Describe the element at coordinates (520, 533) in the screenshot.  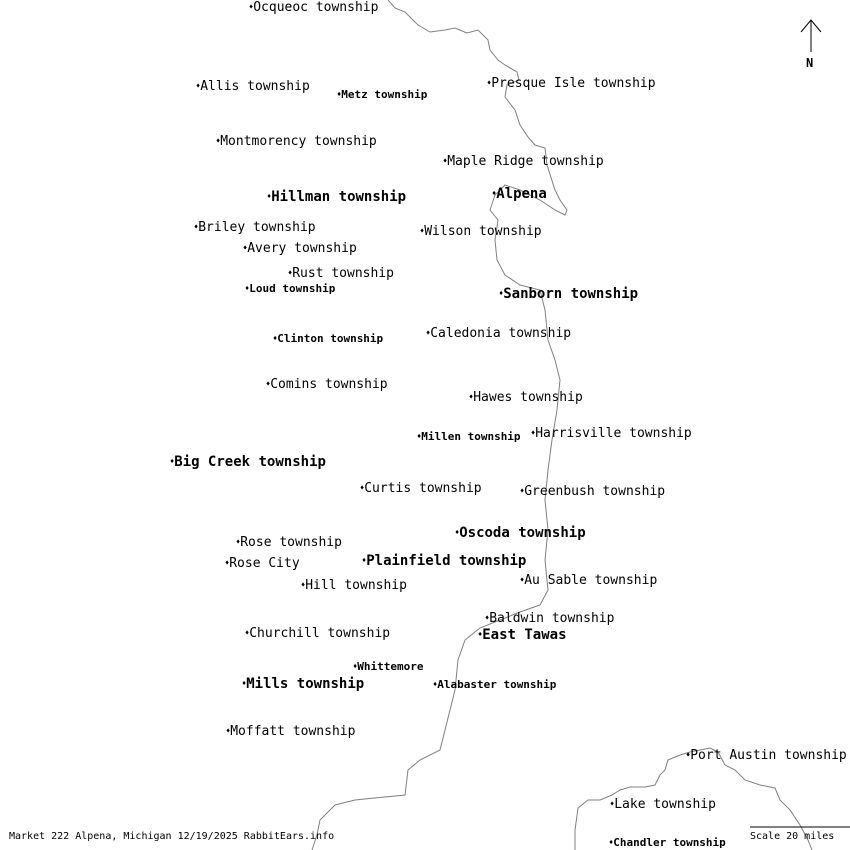
I see `place-label: ♦Oscoda township` at that location.